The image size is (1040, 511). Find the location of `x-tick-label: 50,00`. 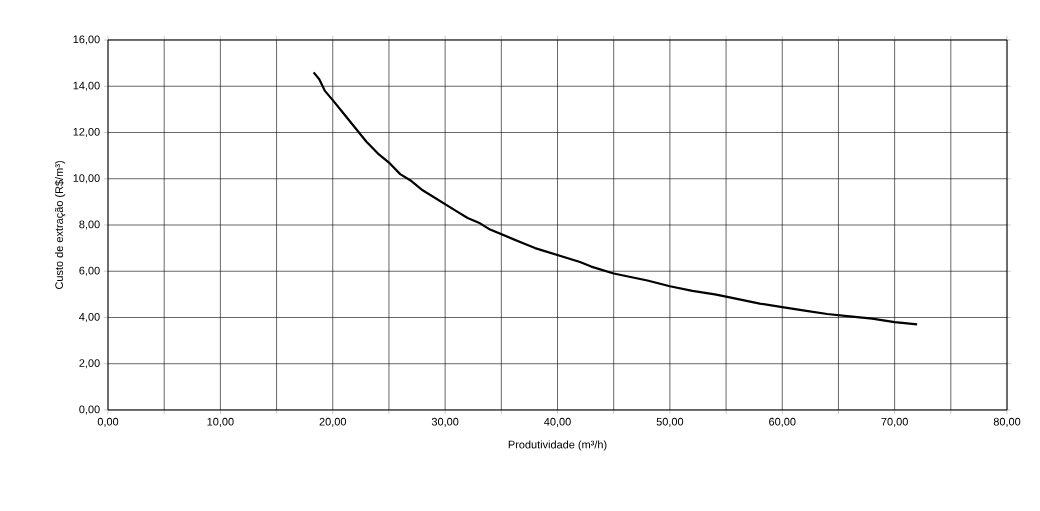

x-tick-label: 50,00 is located at coordinates (670, 422).